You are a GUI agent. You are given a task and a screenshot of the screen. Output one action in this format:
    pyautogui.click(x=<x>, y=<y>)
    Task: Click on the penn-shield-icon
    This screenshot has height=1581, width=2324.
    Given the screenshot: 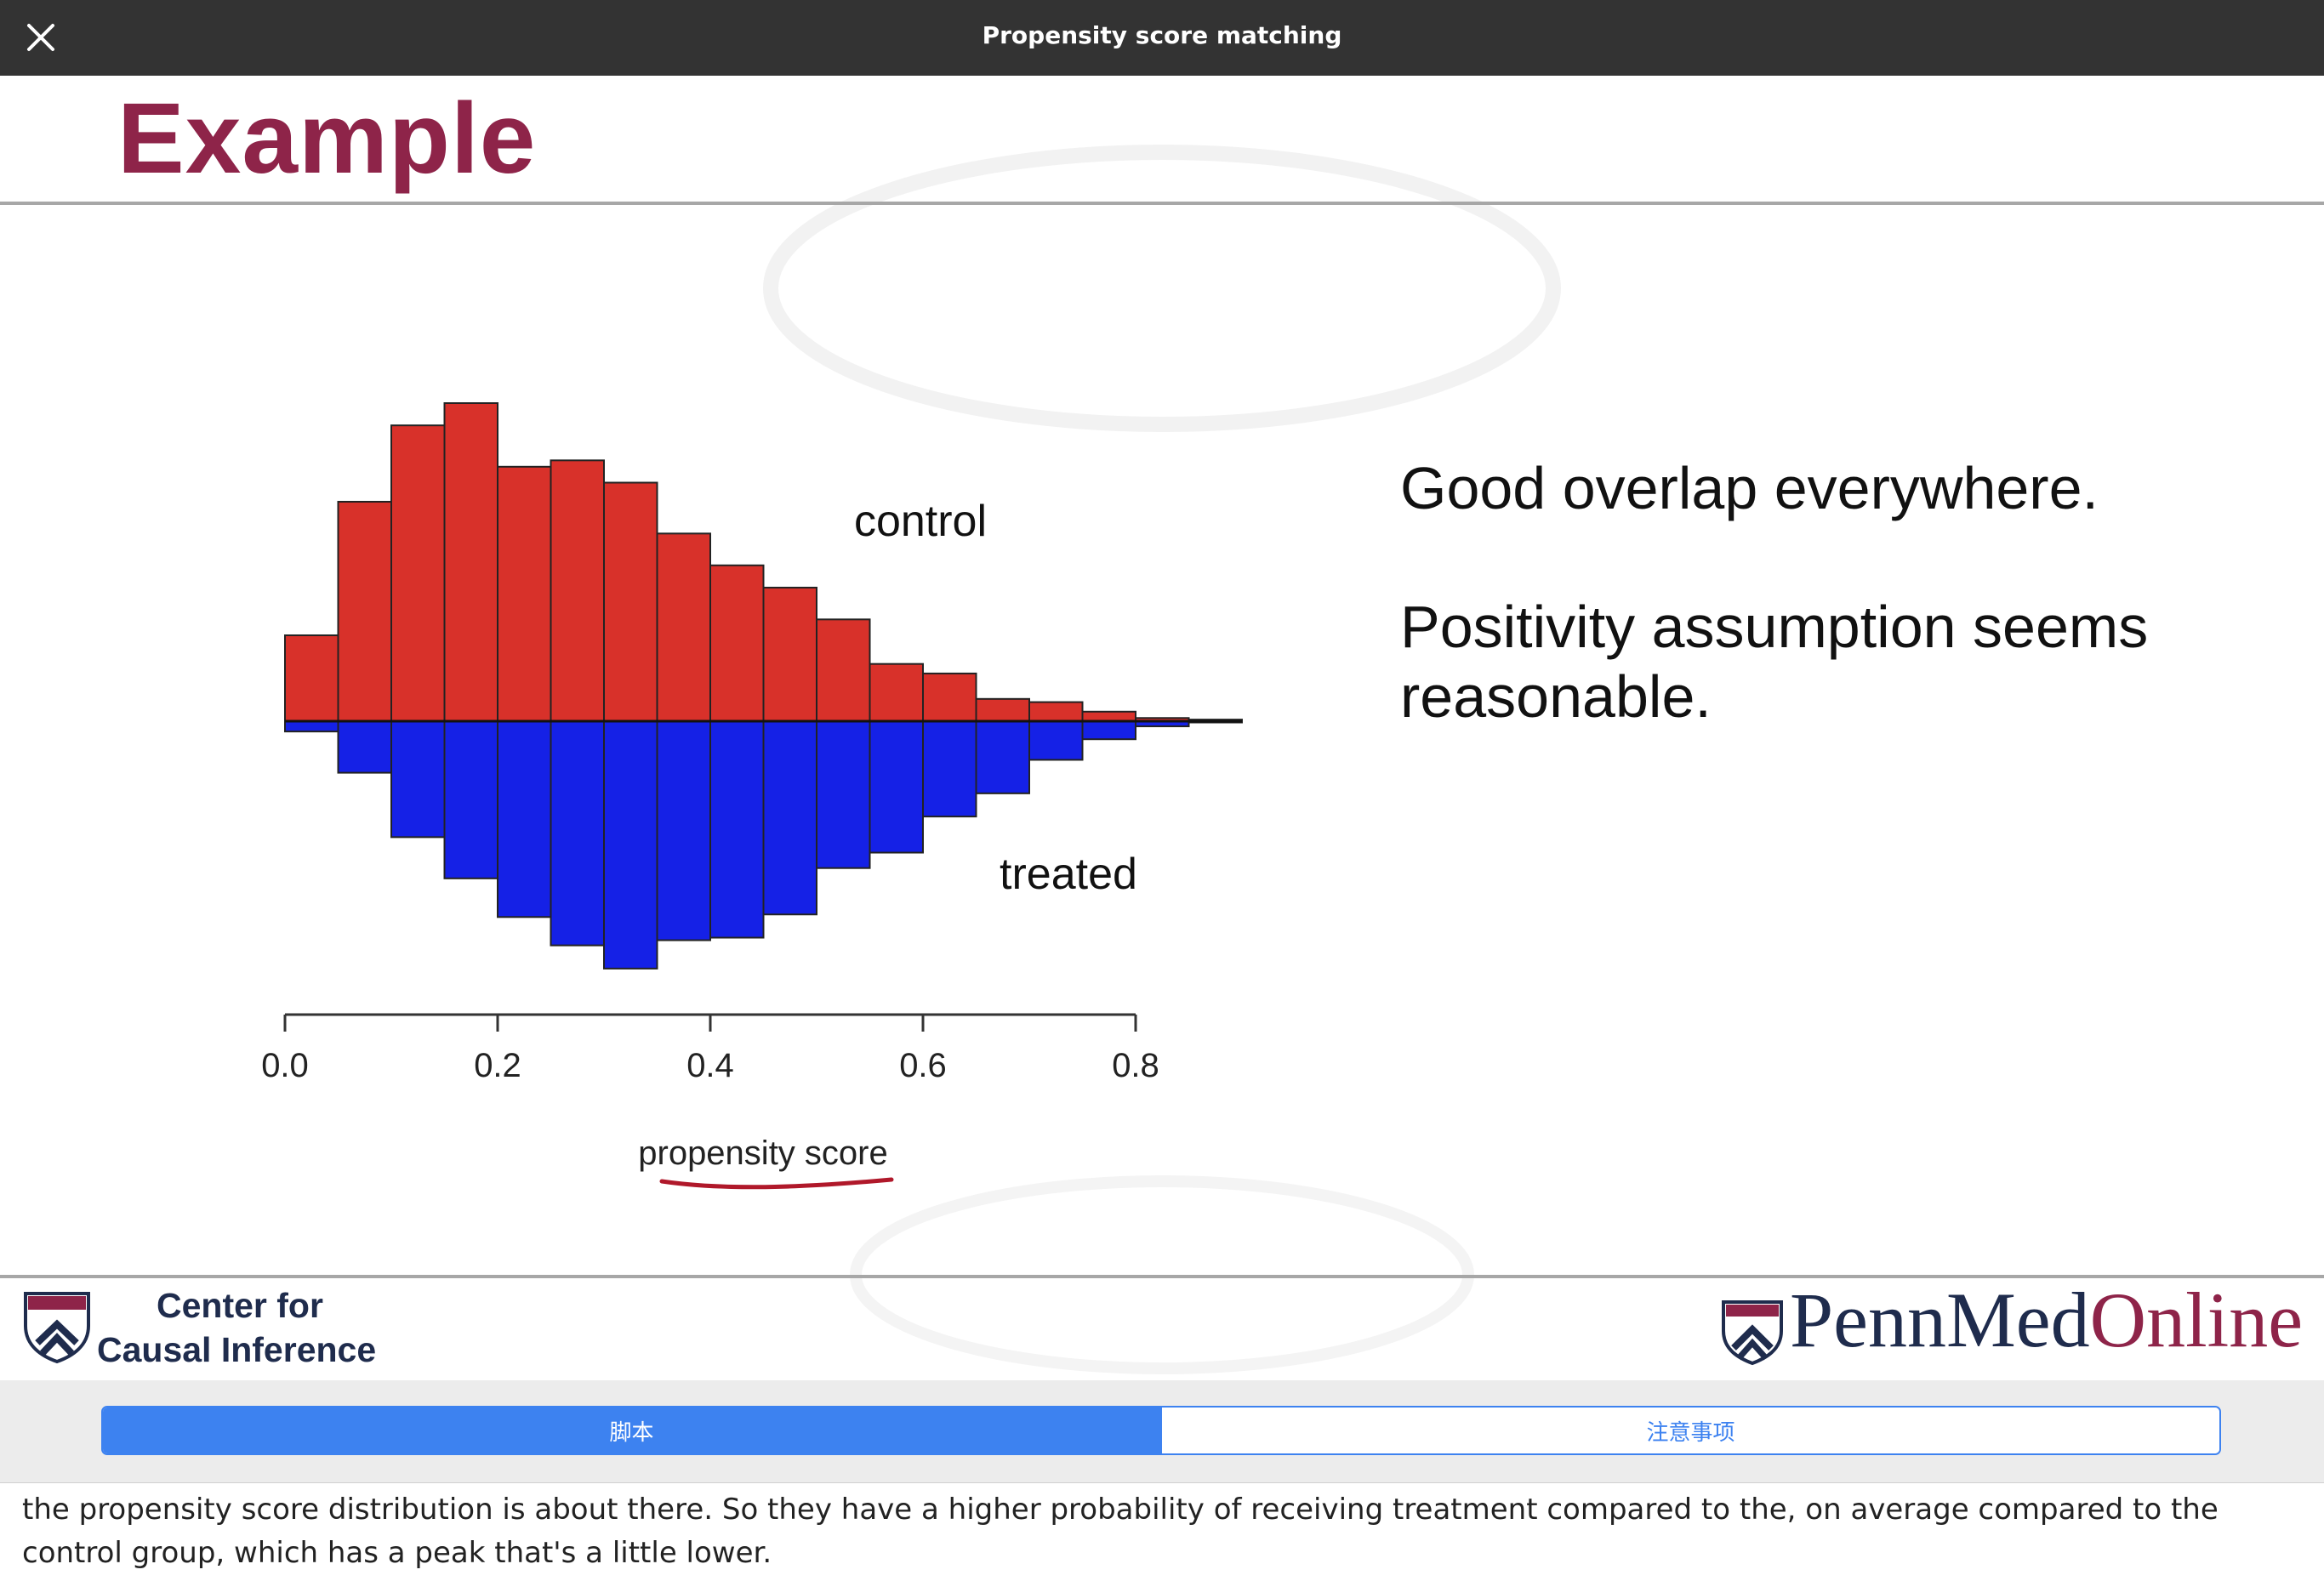 What is the action you would take?
    pyautogui.click(x=57, y=1328)
    